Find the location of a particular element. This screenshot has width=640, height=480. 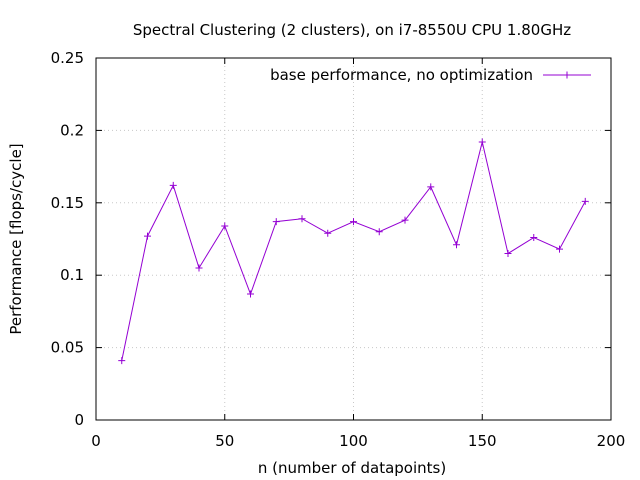

y-axis-label: Performance [flops/cycle] is located at coordinates (16, 238).